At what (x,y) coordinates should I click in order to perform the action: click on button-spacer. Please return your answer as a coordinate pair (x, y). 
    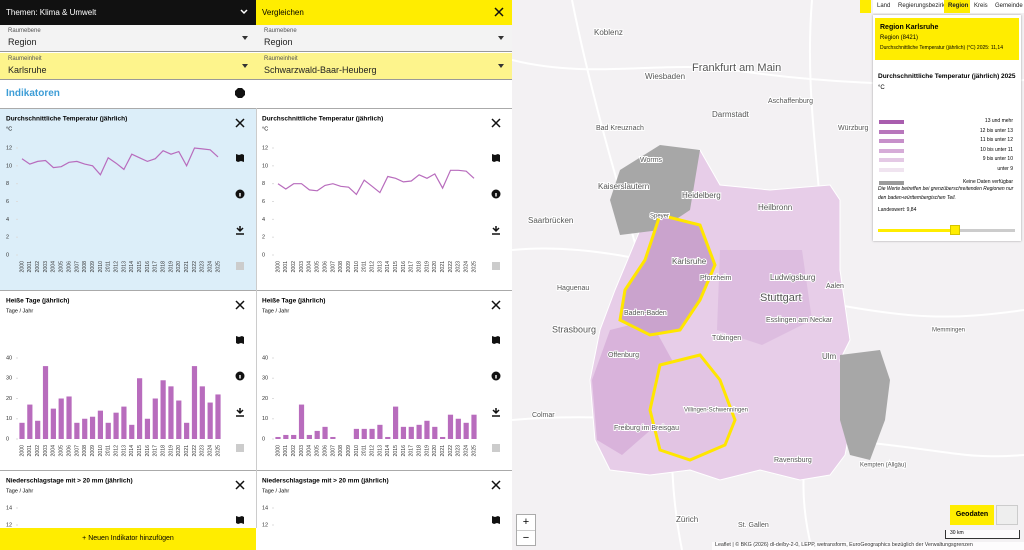
    Looking at the image, I should click on (384, 539).